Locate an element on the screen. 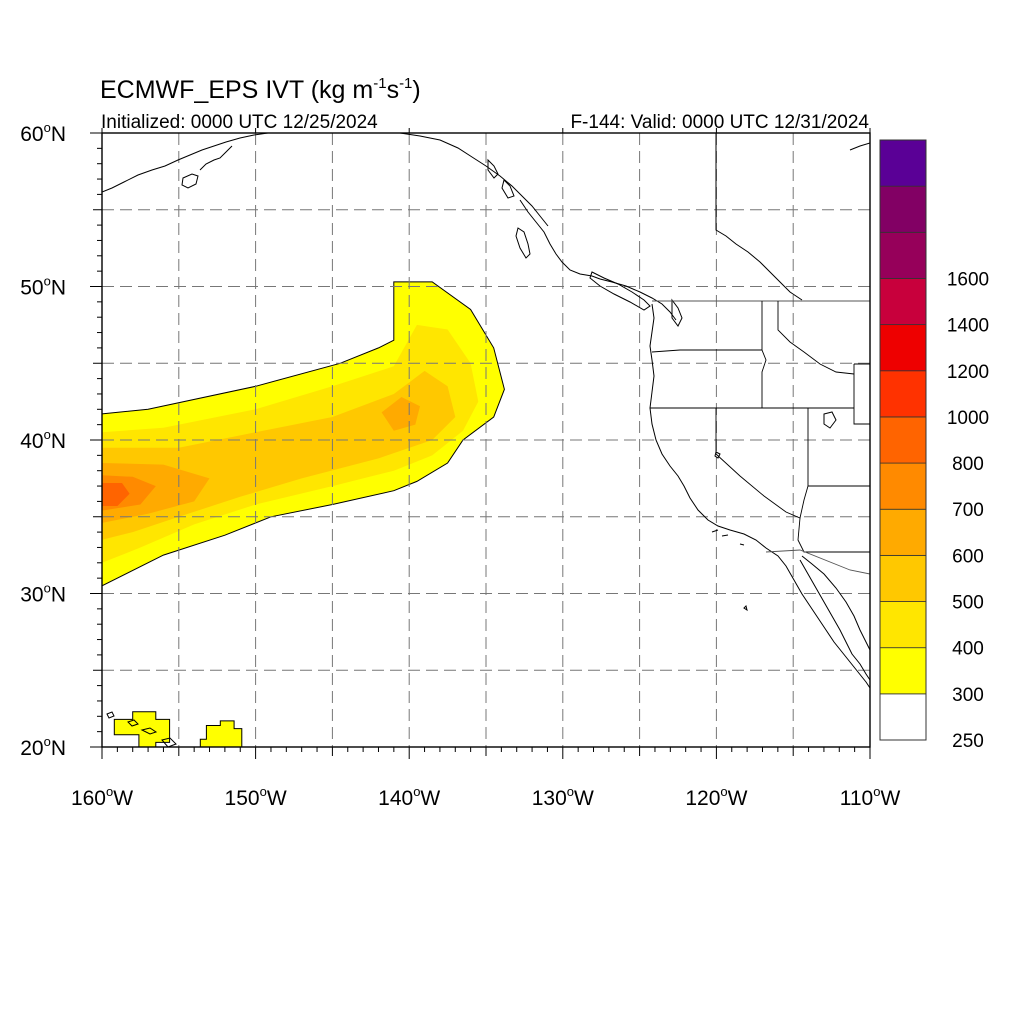 This screenshot has width=1024, height=1024. baja-peninsula-inner is located at coordinates (834, 620).